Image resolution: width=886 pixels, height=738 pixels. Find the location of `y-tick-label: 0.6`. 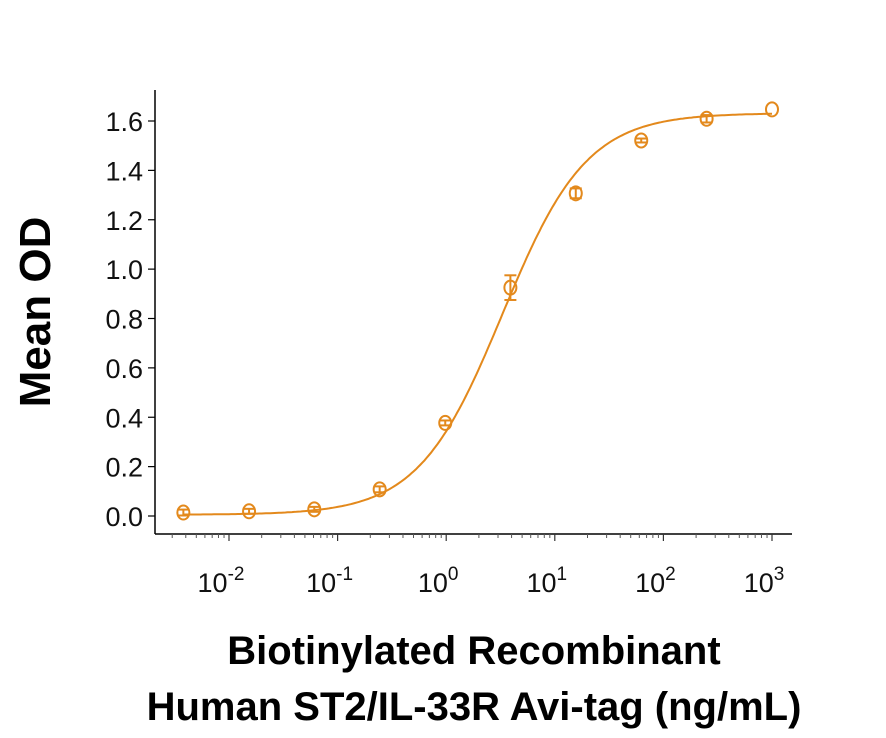

y-tick-label: 0.6 is located at coordinates (124, 369).